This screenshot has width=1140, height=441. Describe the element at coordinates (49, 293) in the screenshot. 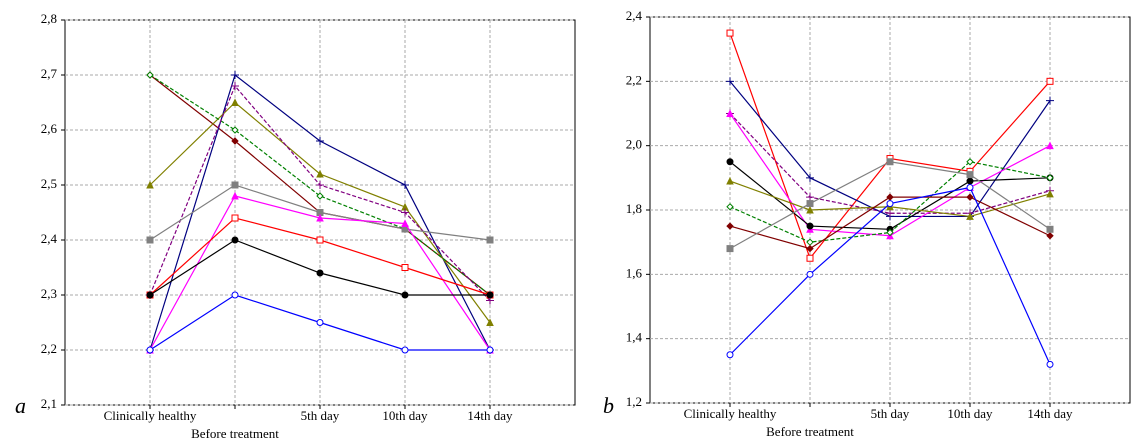

I see `y-tick-label: 2,3` at that location.